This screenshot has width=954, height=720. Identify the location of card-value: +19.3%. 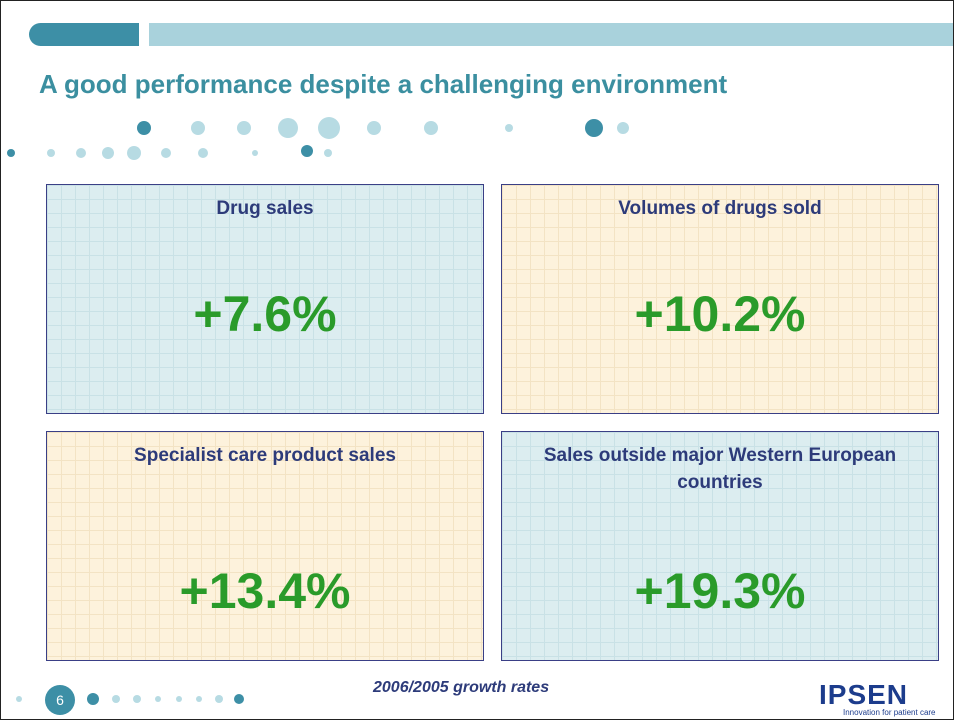
(720, 591).